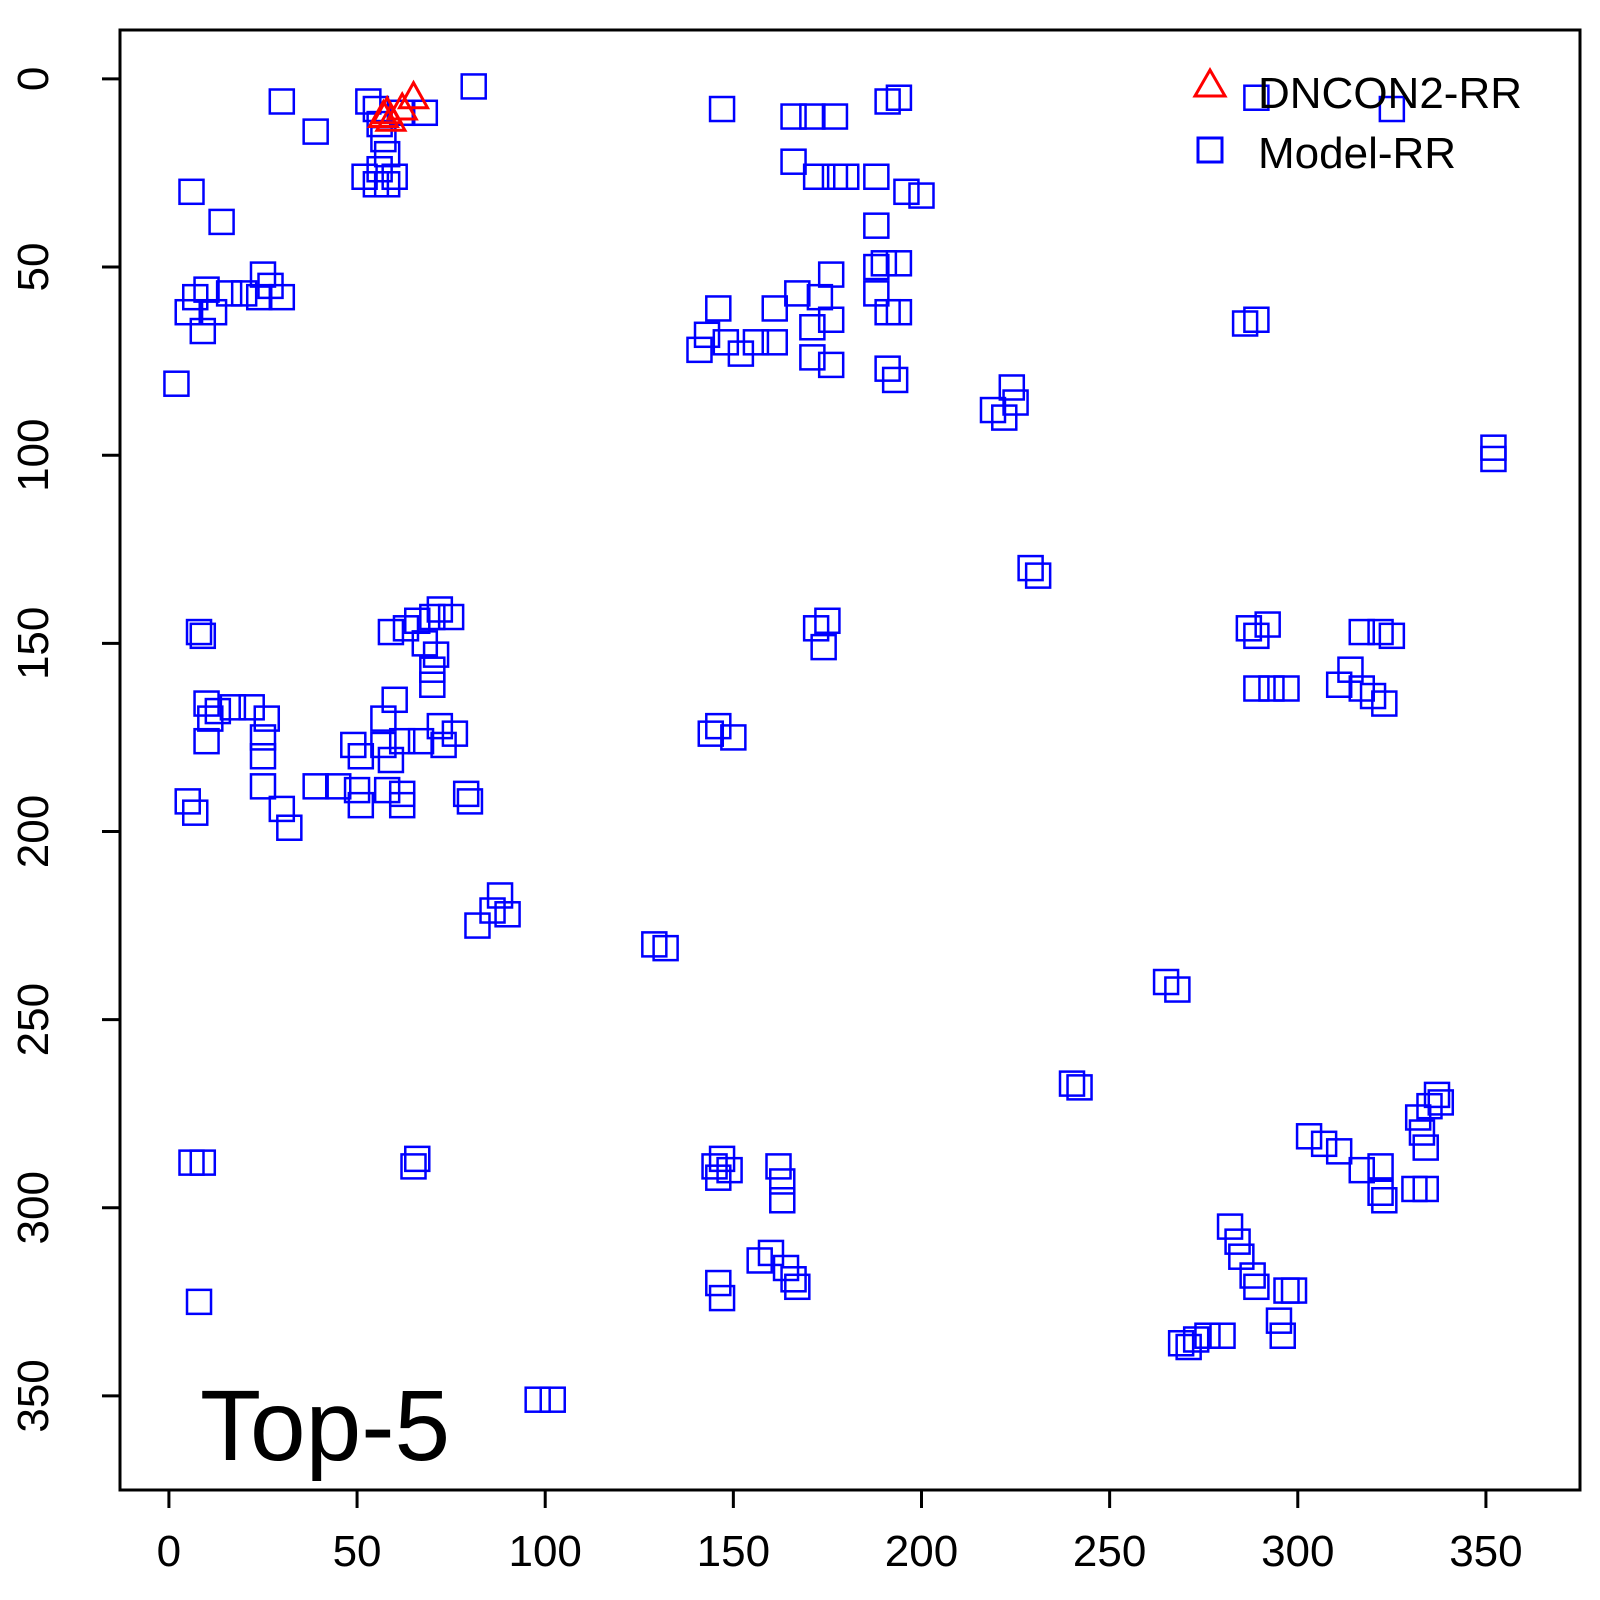 Image resolution: width=1600 pixels, height=1600 pixels. I want to click on x-tick-label: 100, so click(544, 1551).